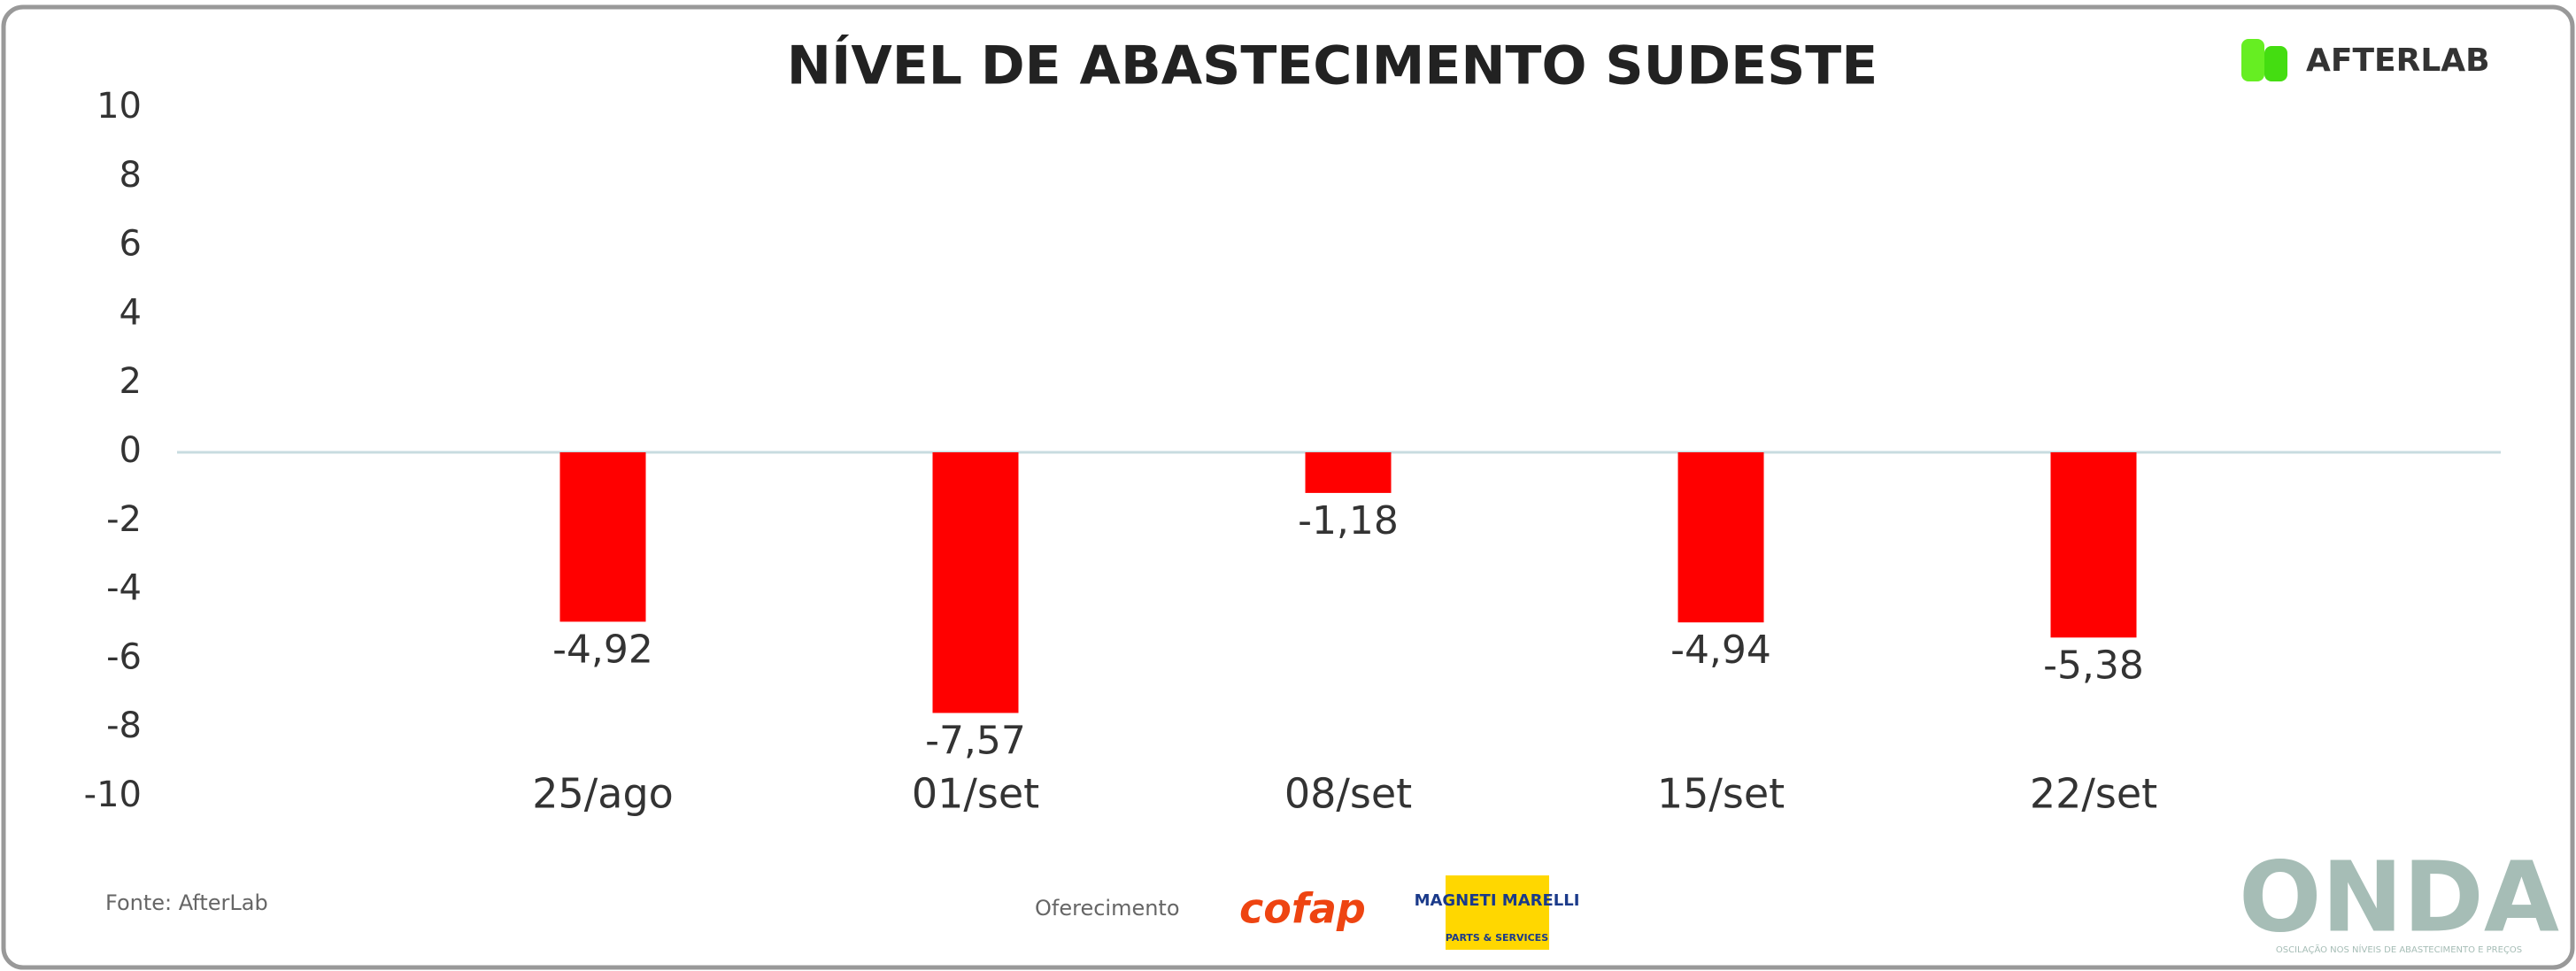 This screenshot has width=2576, height=971. I want to click on sponsor-box, so click(1497, 913).